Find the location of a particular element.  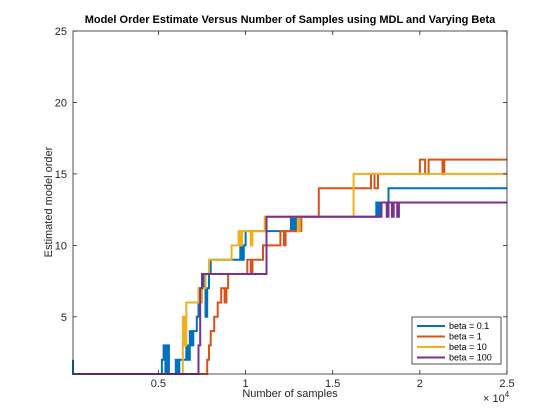

x-axis-exponent: × 10⁴ is located at coordinates (496, 397).